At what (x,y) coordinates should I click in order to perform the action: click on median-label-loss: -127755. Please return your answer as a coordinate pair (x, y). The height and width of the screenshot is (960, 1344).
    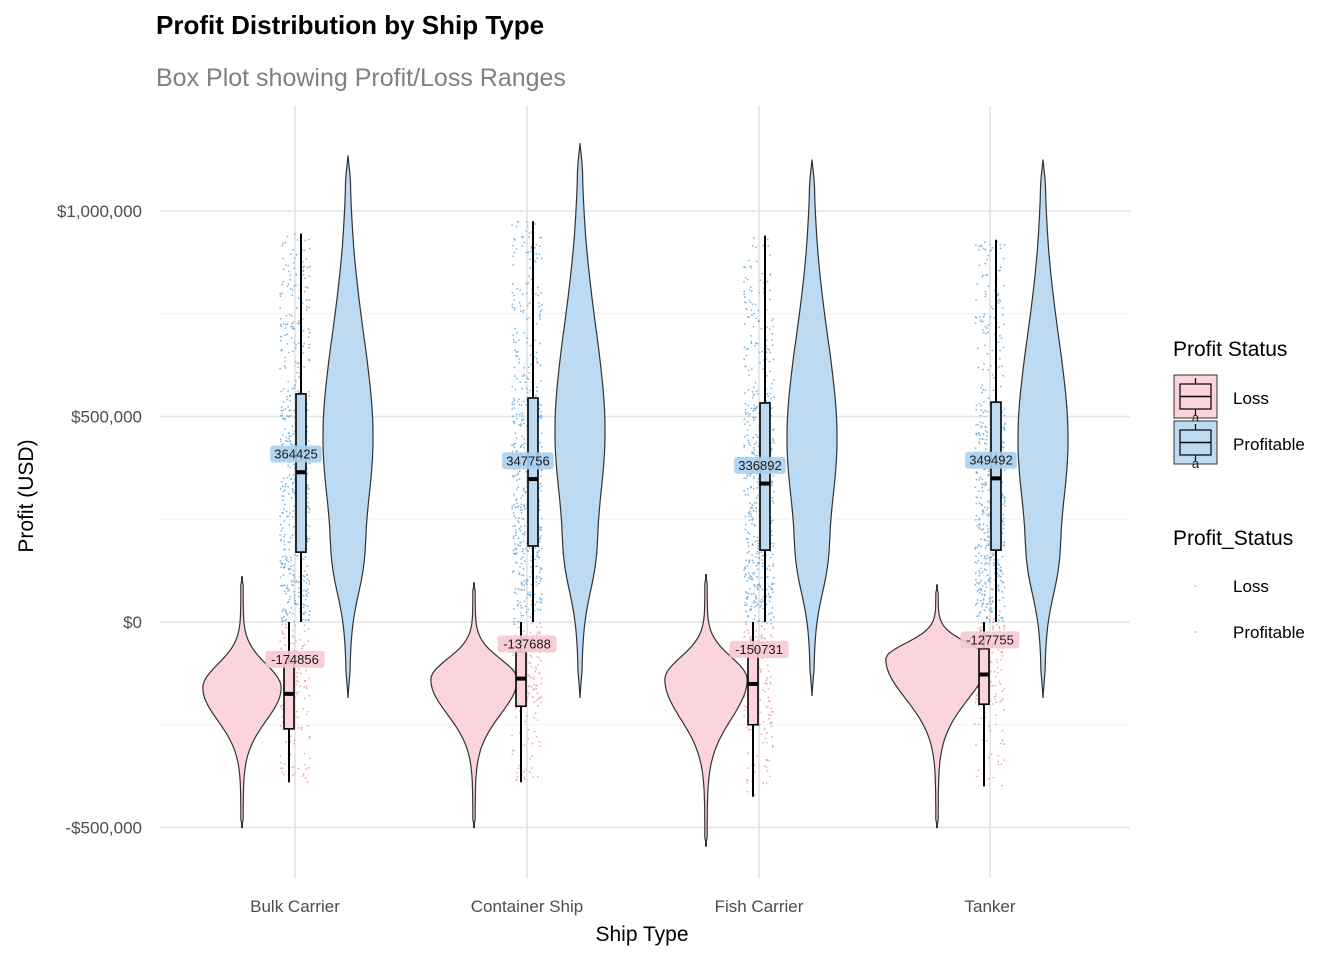
    Looking at the image, I should click on (990, 639).